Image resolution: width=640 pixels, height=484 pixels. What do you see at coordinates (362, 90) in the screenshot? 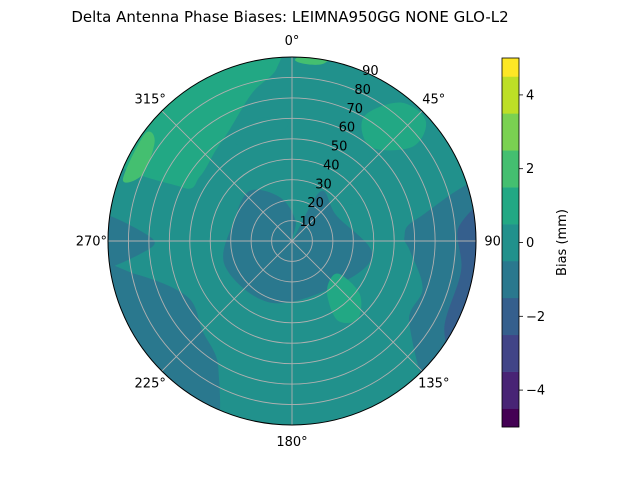
I see `radial-tick-label: 80` at bounding box center [362, 90].